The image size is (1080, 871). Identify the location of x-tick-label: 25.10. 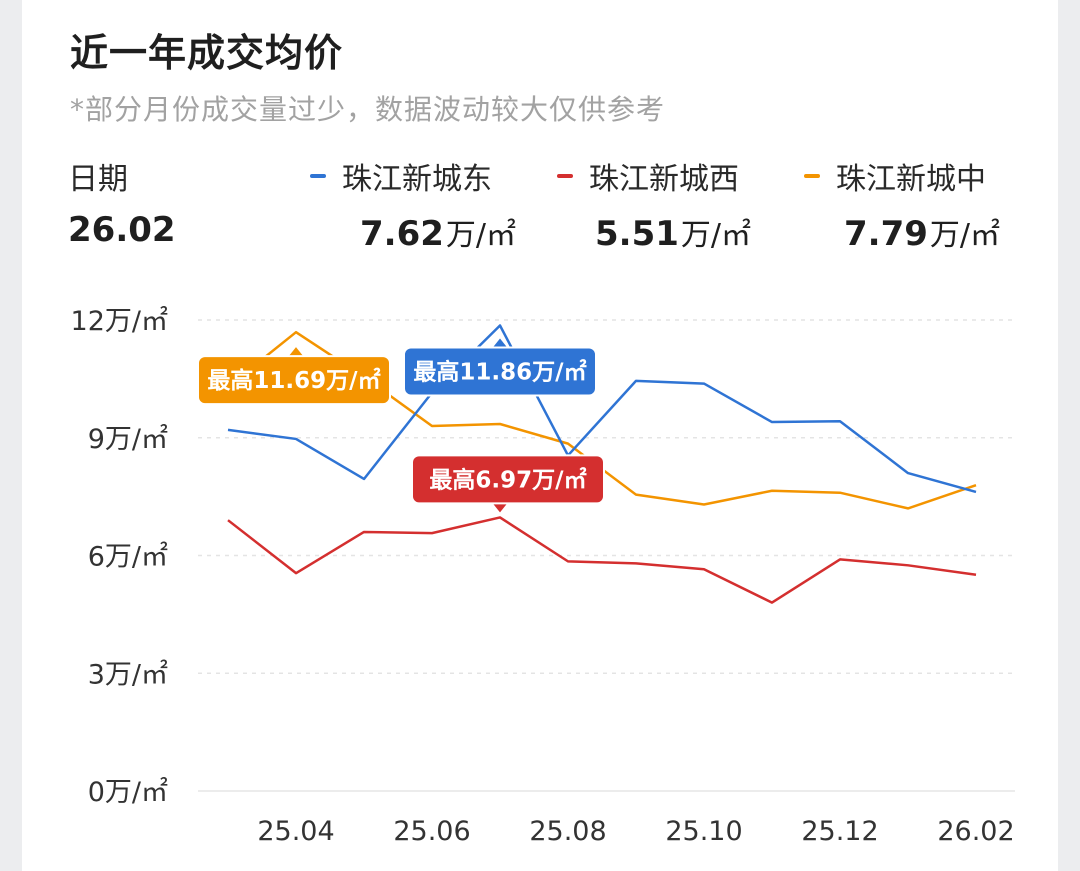
(703, 831).